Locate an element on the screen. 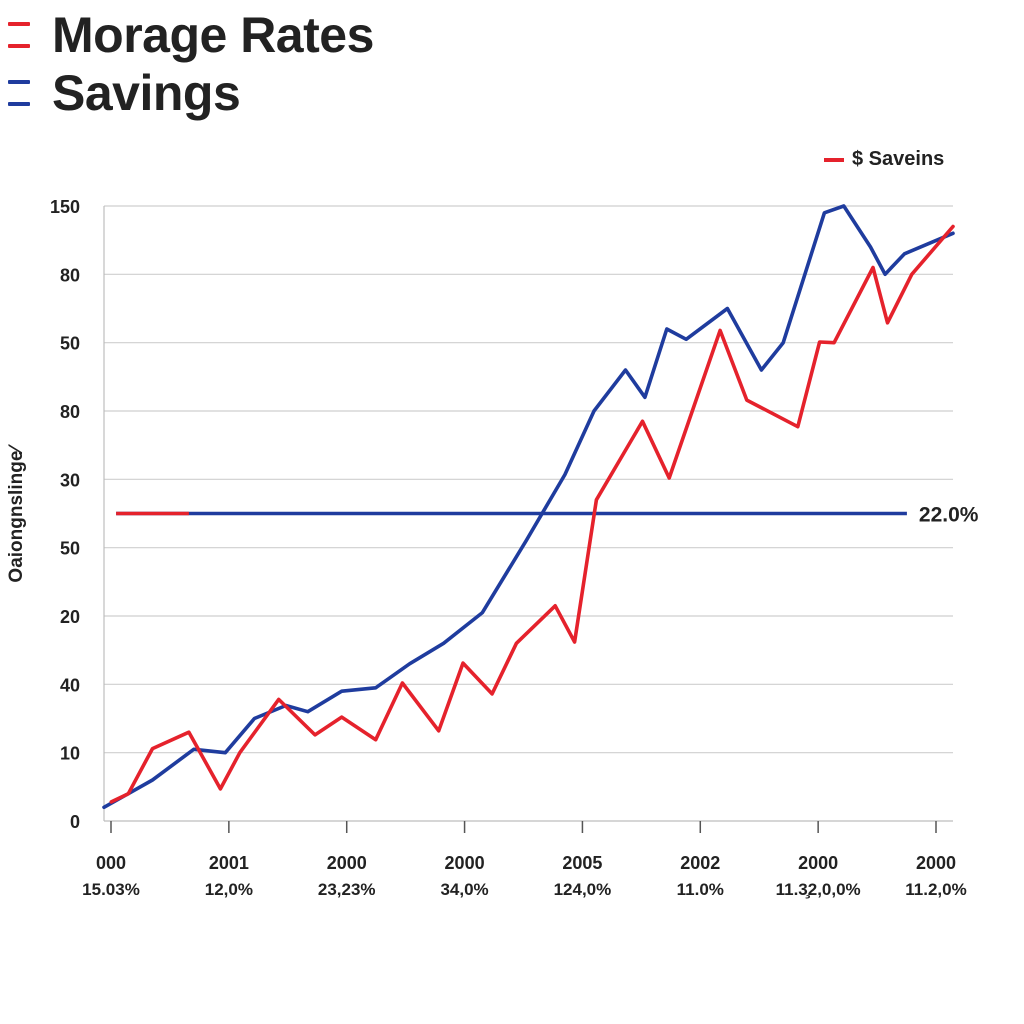 This screenshot has width=1024, height=1024. reference-line-label: 22.0% is located at coordinates (949, 515).